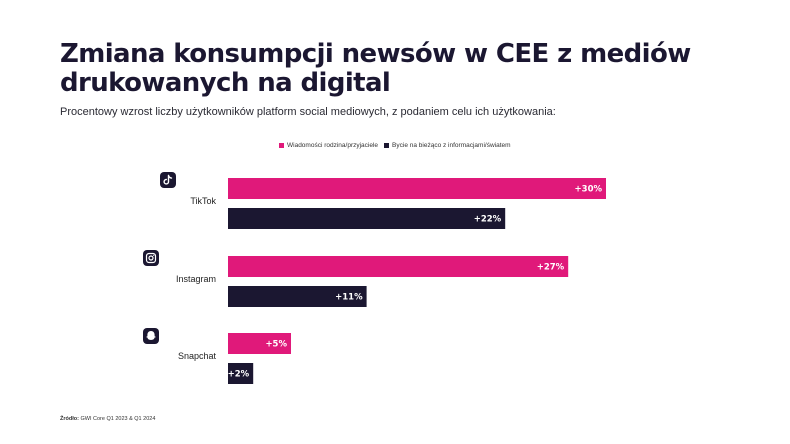 This screenshot has height=444, width=790. What do you see at coordinates (168, 179) in the screenshot?
I see `tiktok-glyph` at bounding box center [168, 179].